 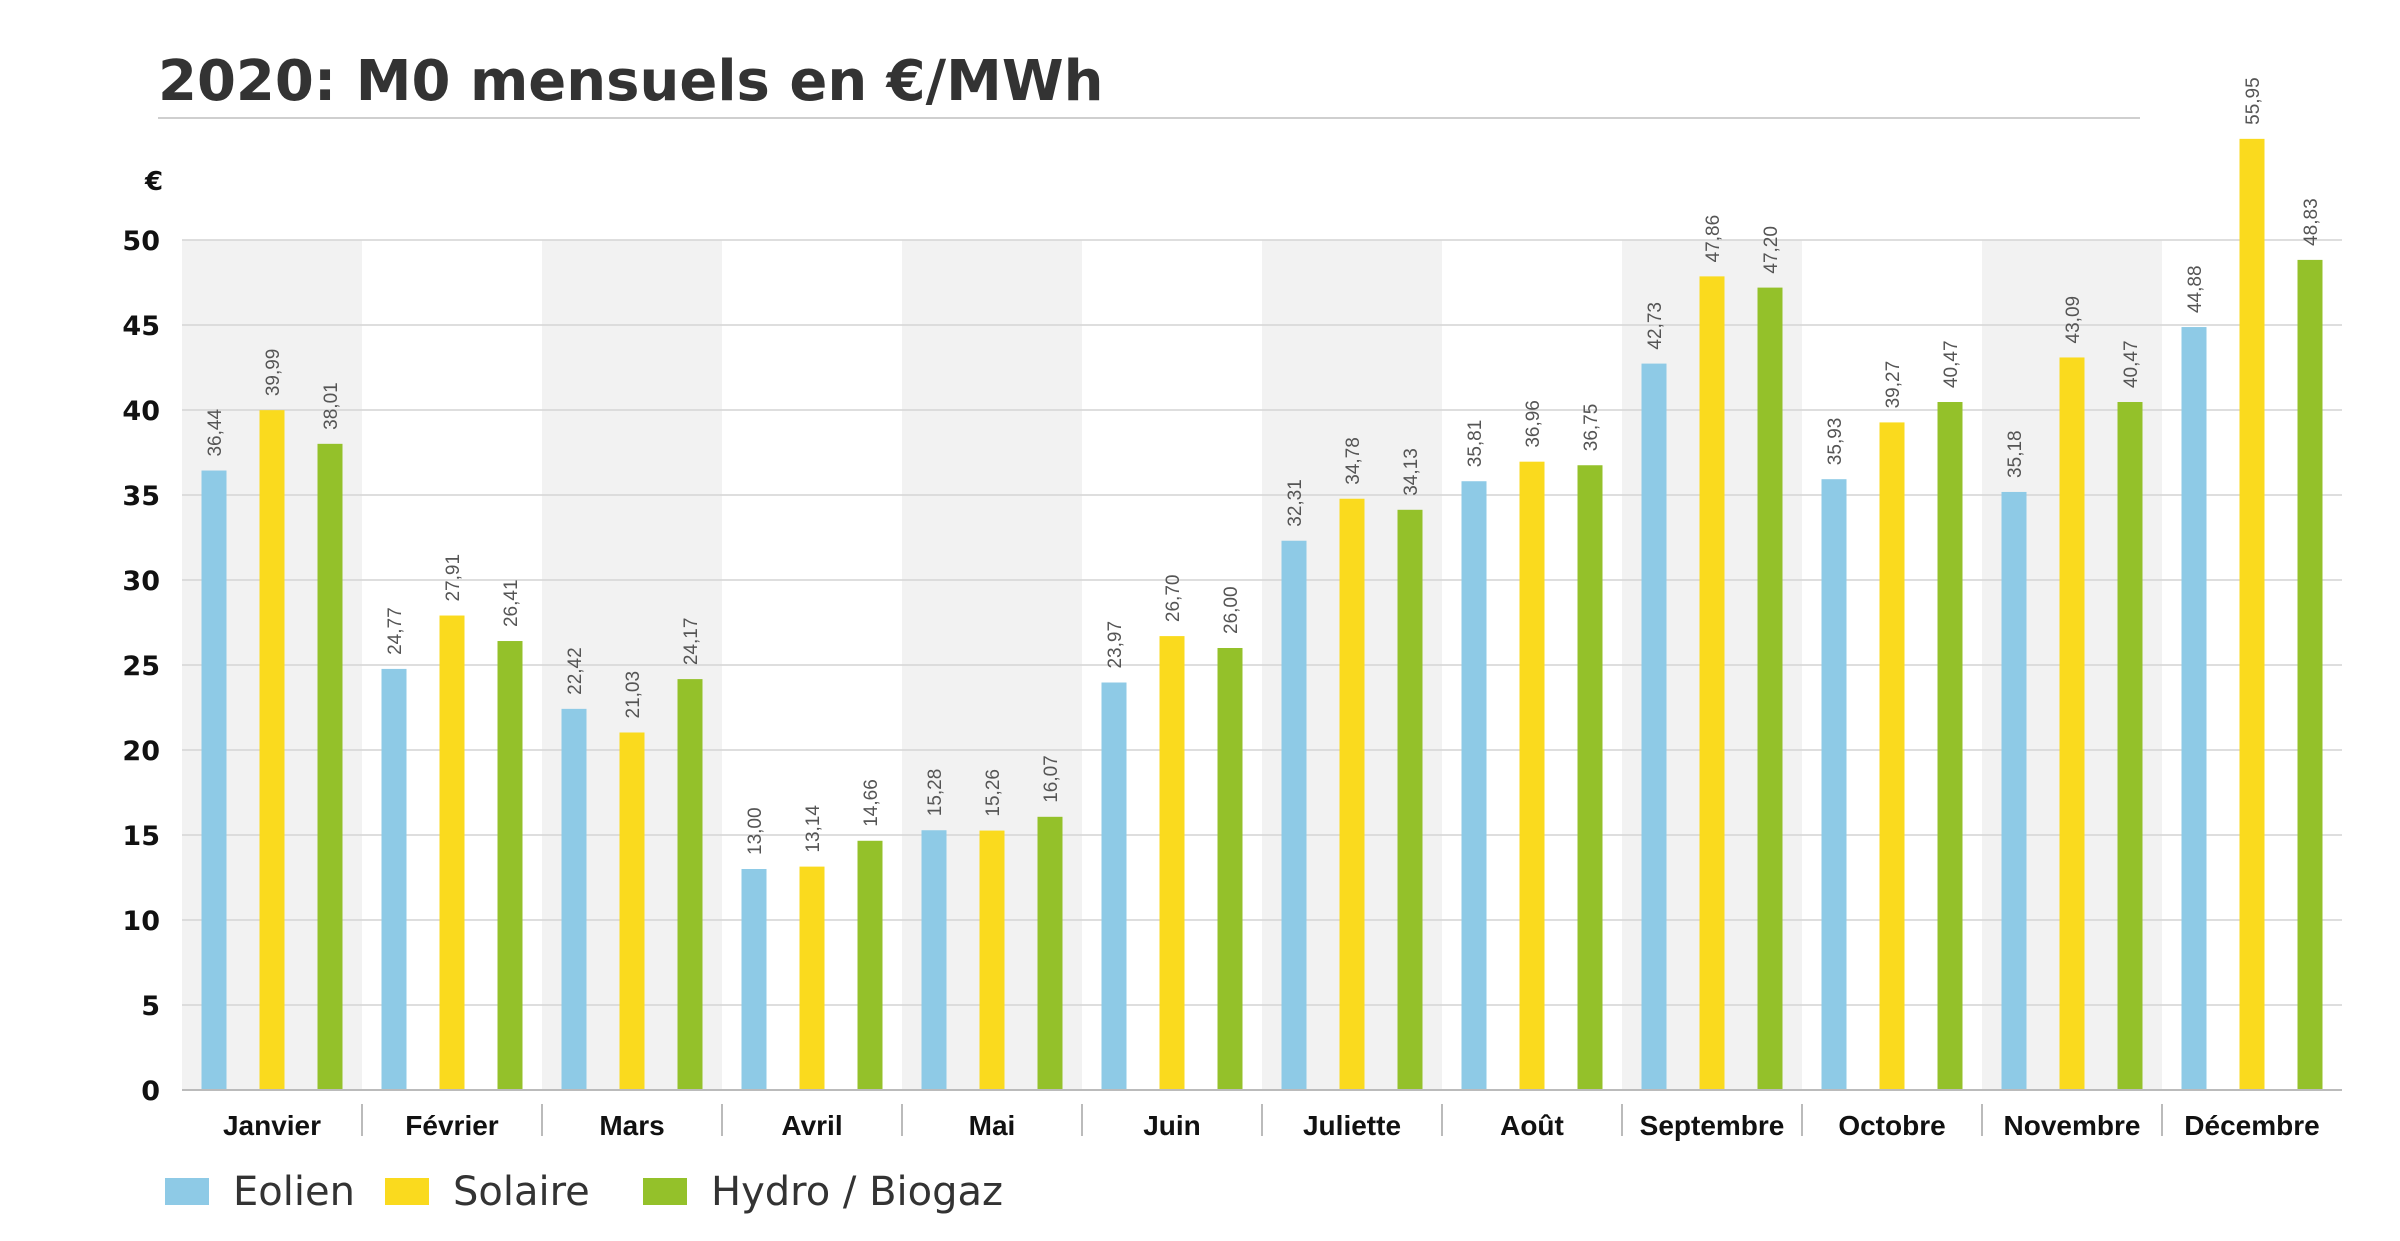 I want to click on x-tick-label: Juin, so click(x=1172, y=1125).